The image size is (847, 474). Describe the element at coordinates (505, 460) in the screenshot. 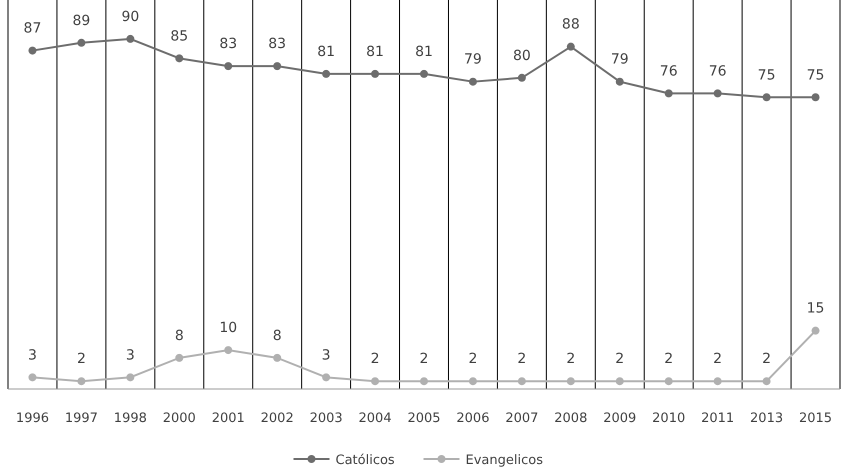

I see `legend-label: Evangelicos` at that location.